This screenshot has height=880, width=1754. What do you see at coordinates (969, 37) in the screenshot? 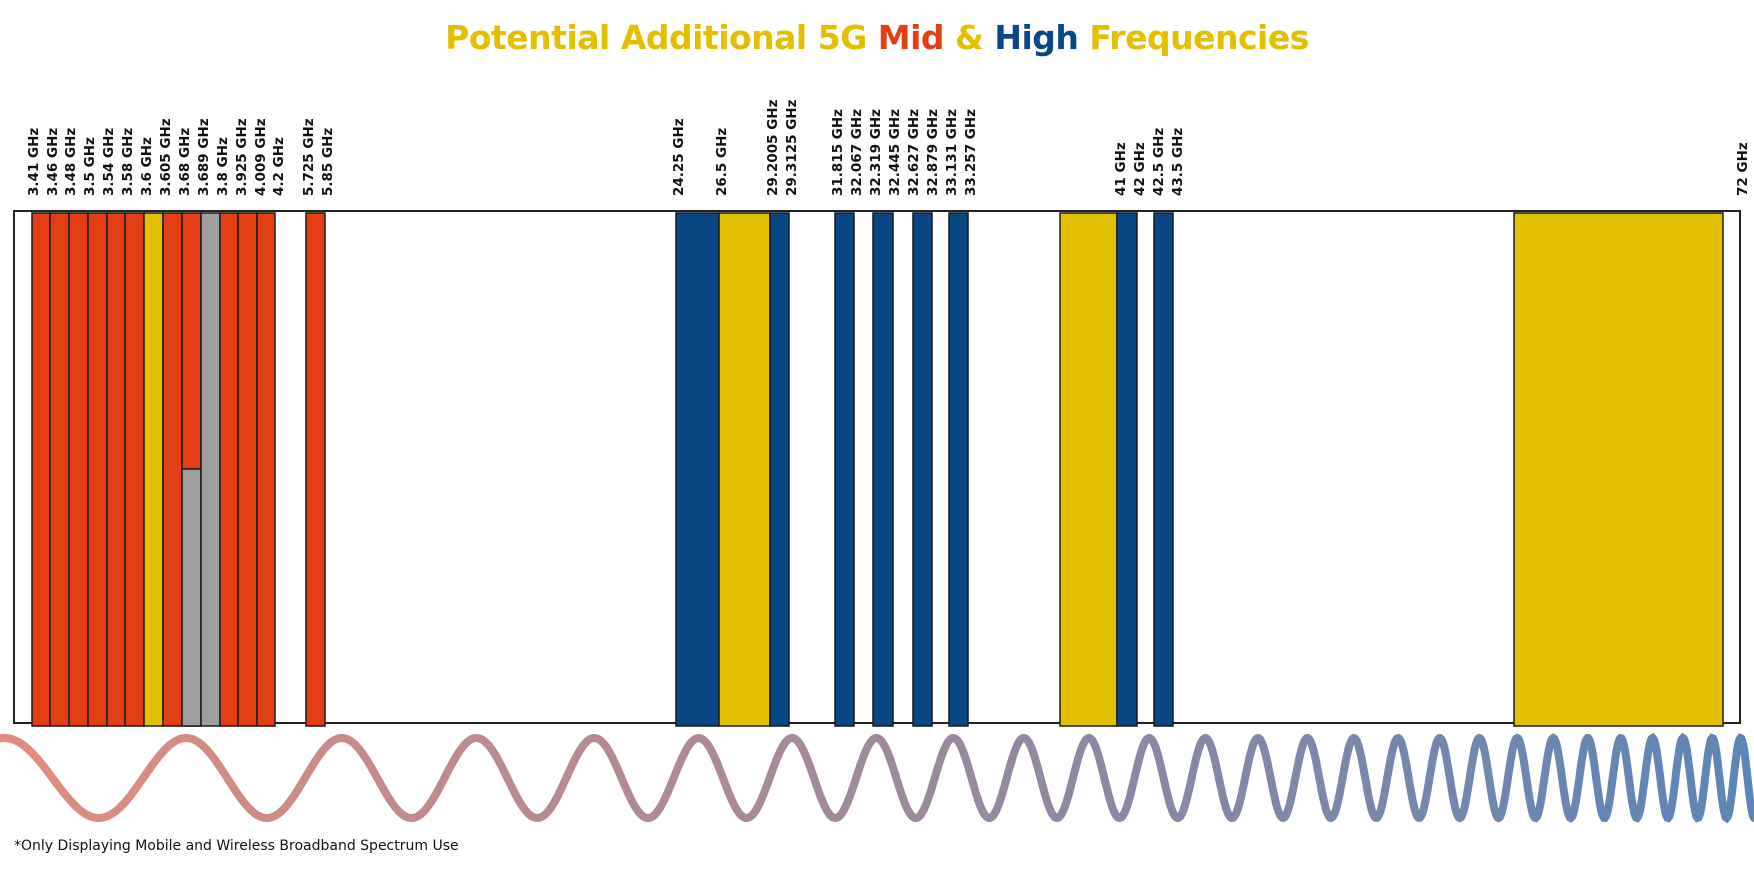
I see `title-part-amp: &` at bounding box center [969, 37].